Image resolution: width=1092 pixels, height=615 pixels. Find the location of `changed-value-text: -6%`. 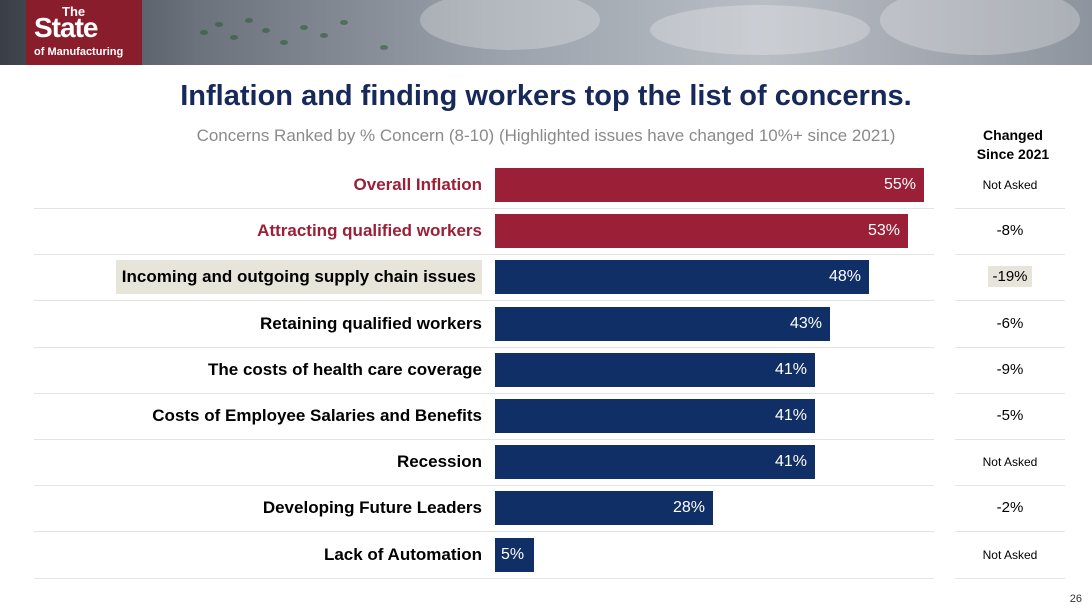

changed-value-text: -6% is located at coordinates (1010, 323).